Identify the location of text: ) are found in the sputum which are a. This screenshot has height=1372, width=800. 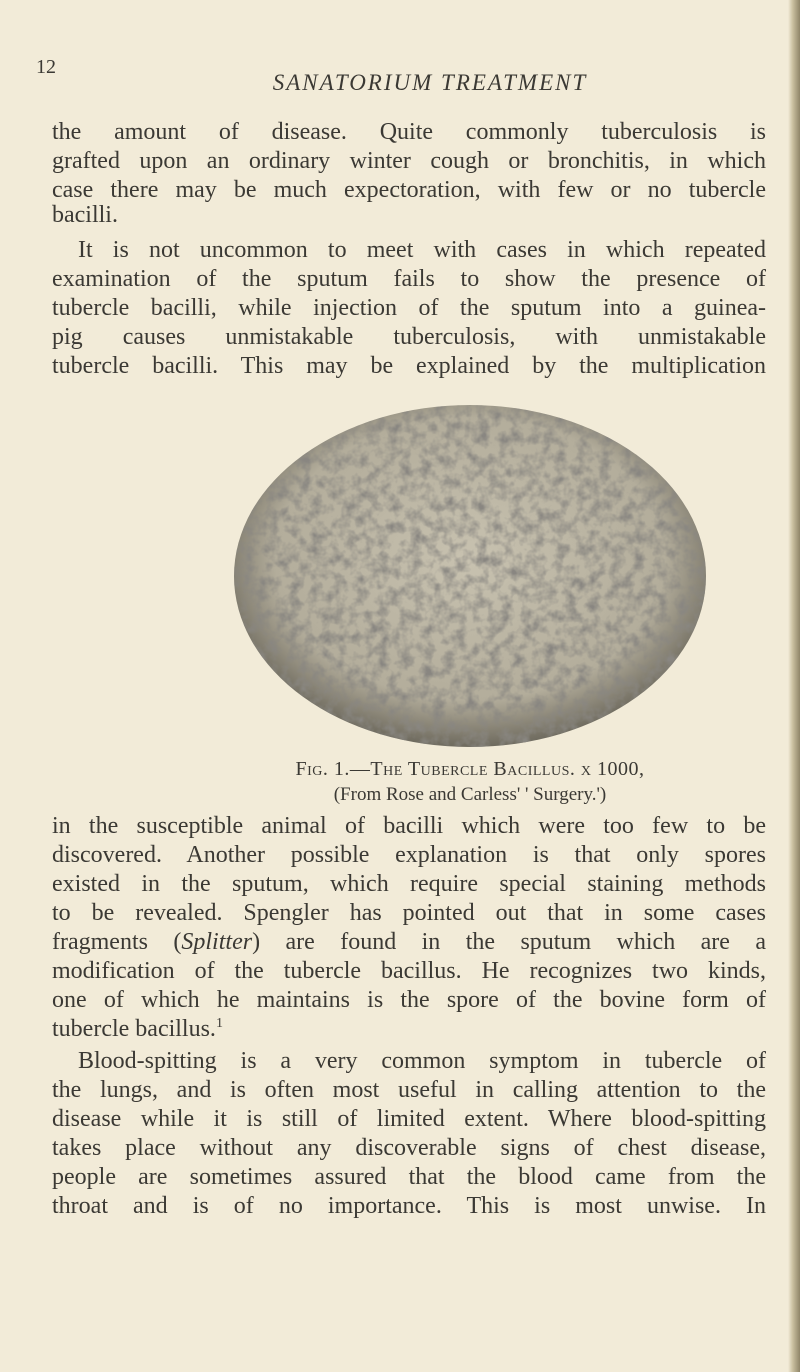
(509, 942).